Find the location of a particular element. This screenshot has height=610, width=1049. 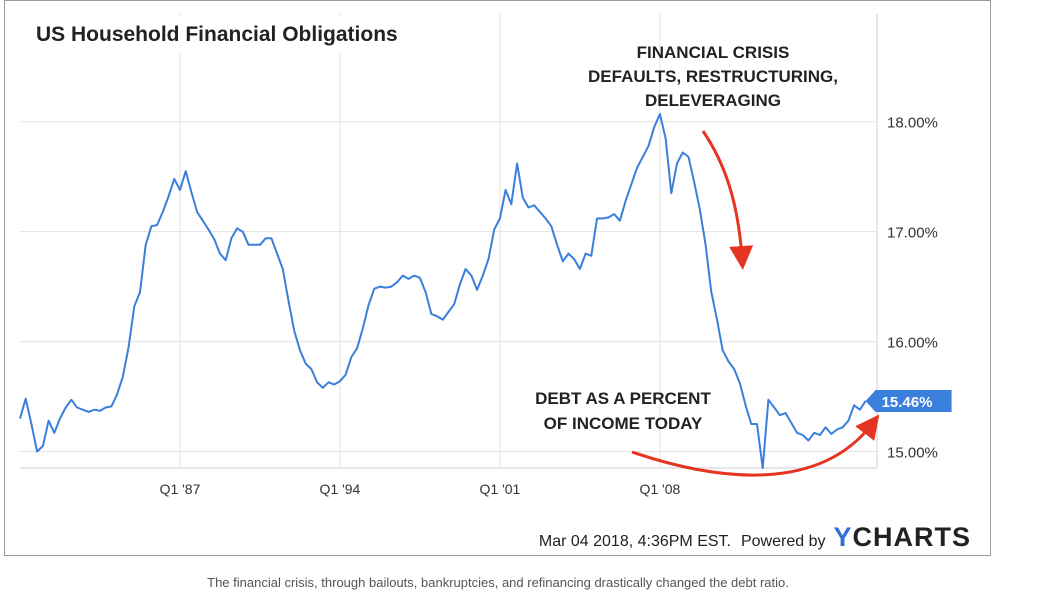

x-tick-label: Q1 '94 is located at coordinates (340, 489).